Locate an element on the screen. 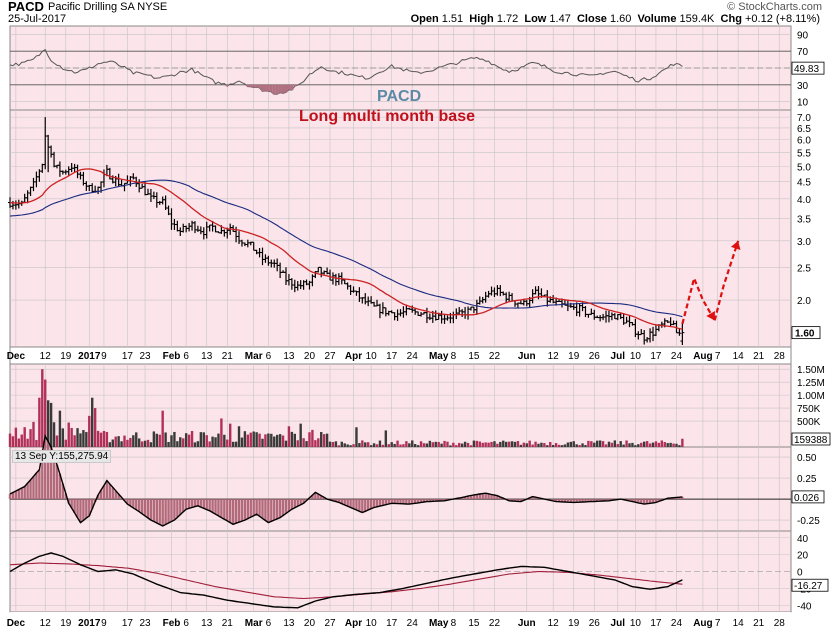  macd-tick-0: -0.25 is located at coordinates (808, 521).